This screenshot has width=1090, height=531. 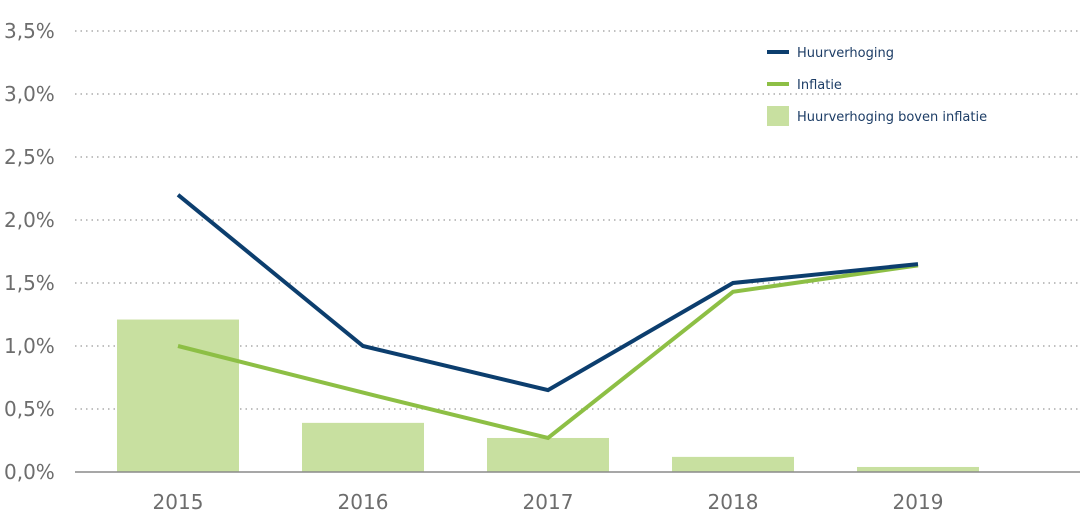 I want to click on y-tick-label: 0,0%, so click(x=29, y=472).